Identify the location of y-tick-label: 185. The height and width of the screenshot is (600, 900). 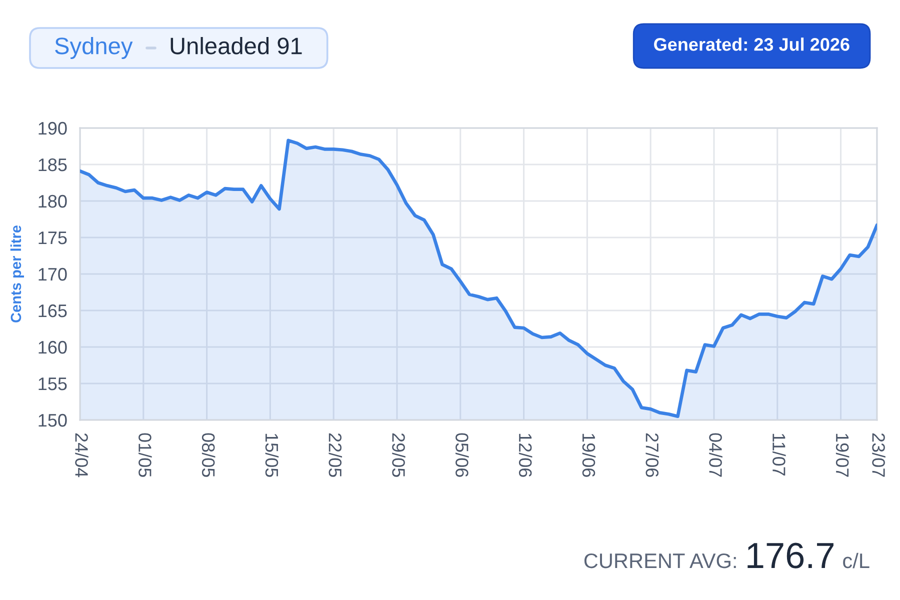
(52, 165).